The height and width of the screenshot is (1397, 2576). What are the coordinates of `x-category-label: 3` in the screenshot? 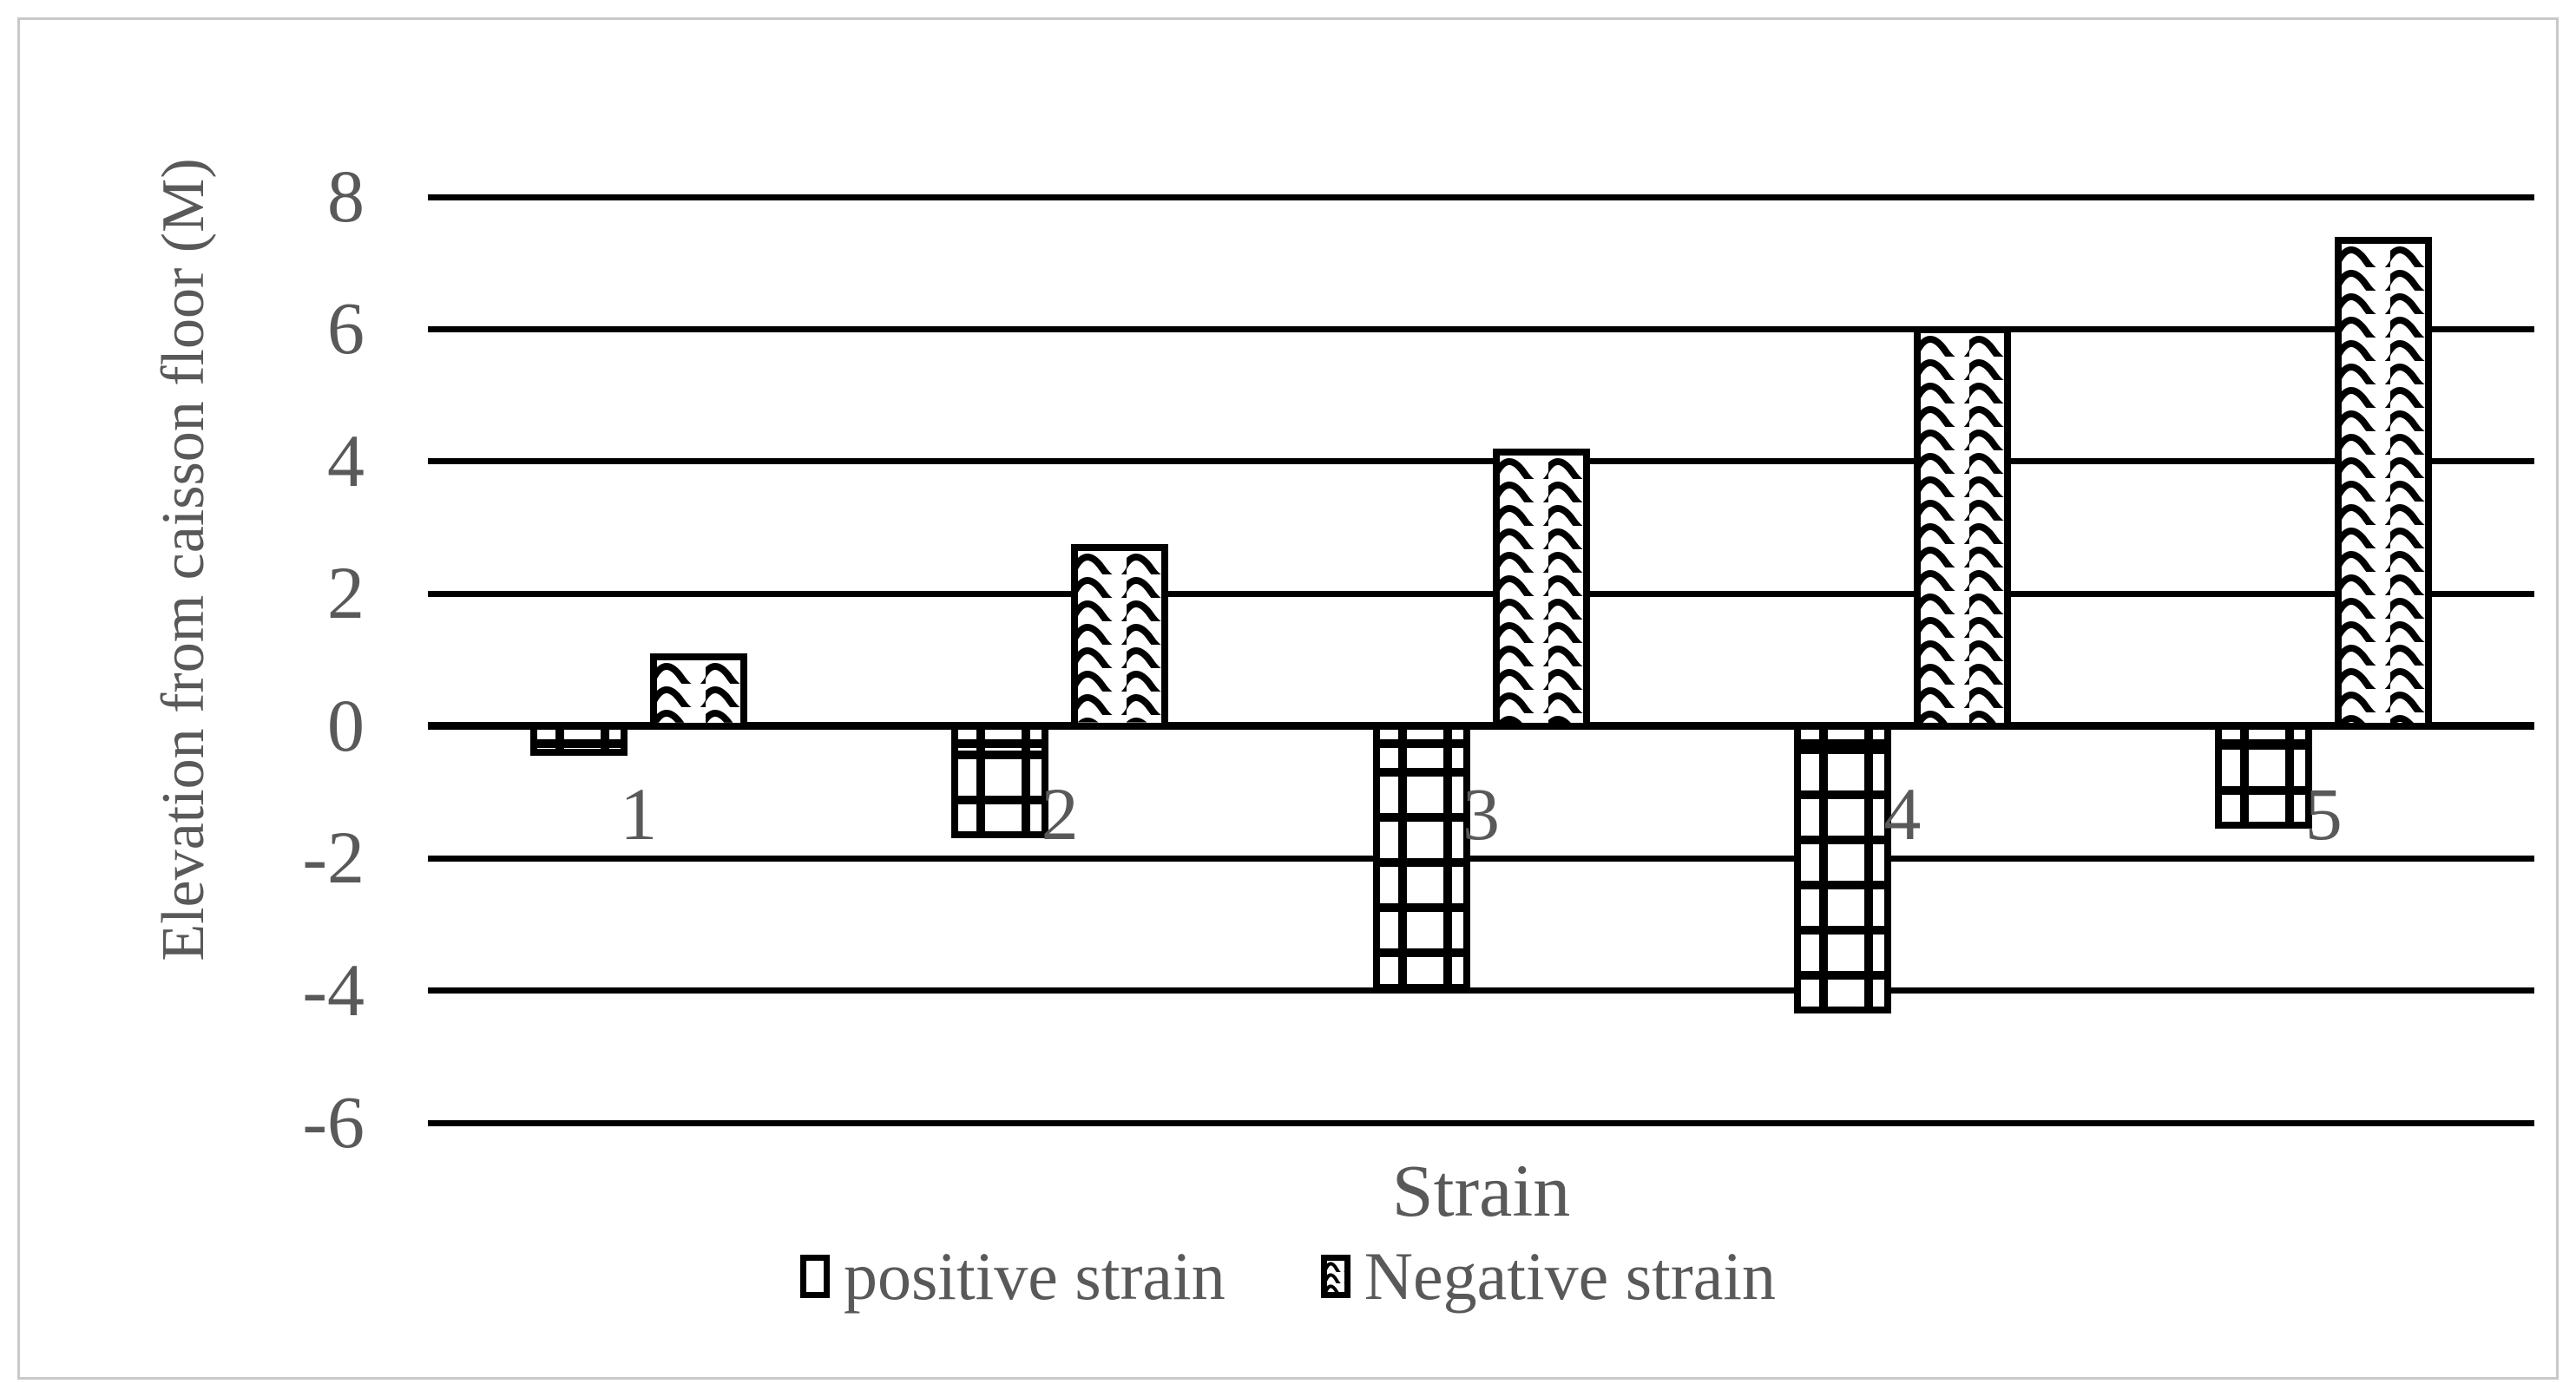 It's located at (1481, 813).